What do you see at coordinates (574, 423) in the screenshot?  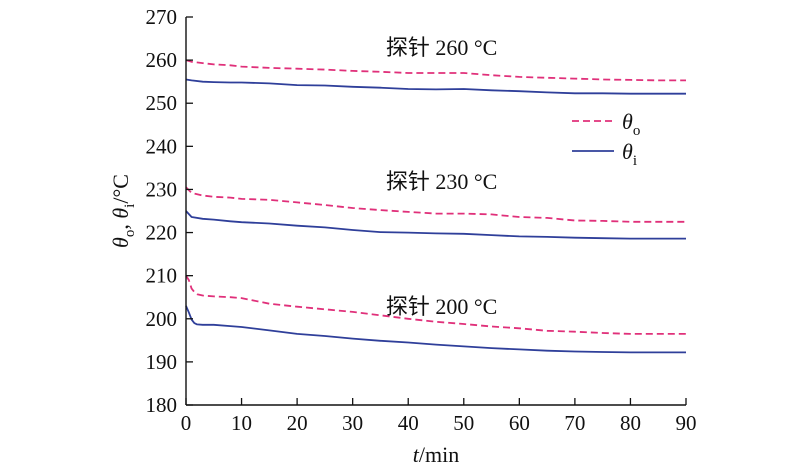 I see `x-tick-label: 70` at bounding box center [574, 423].